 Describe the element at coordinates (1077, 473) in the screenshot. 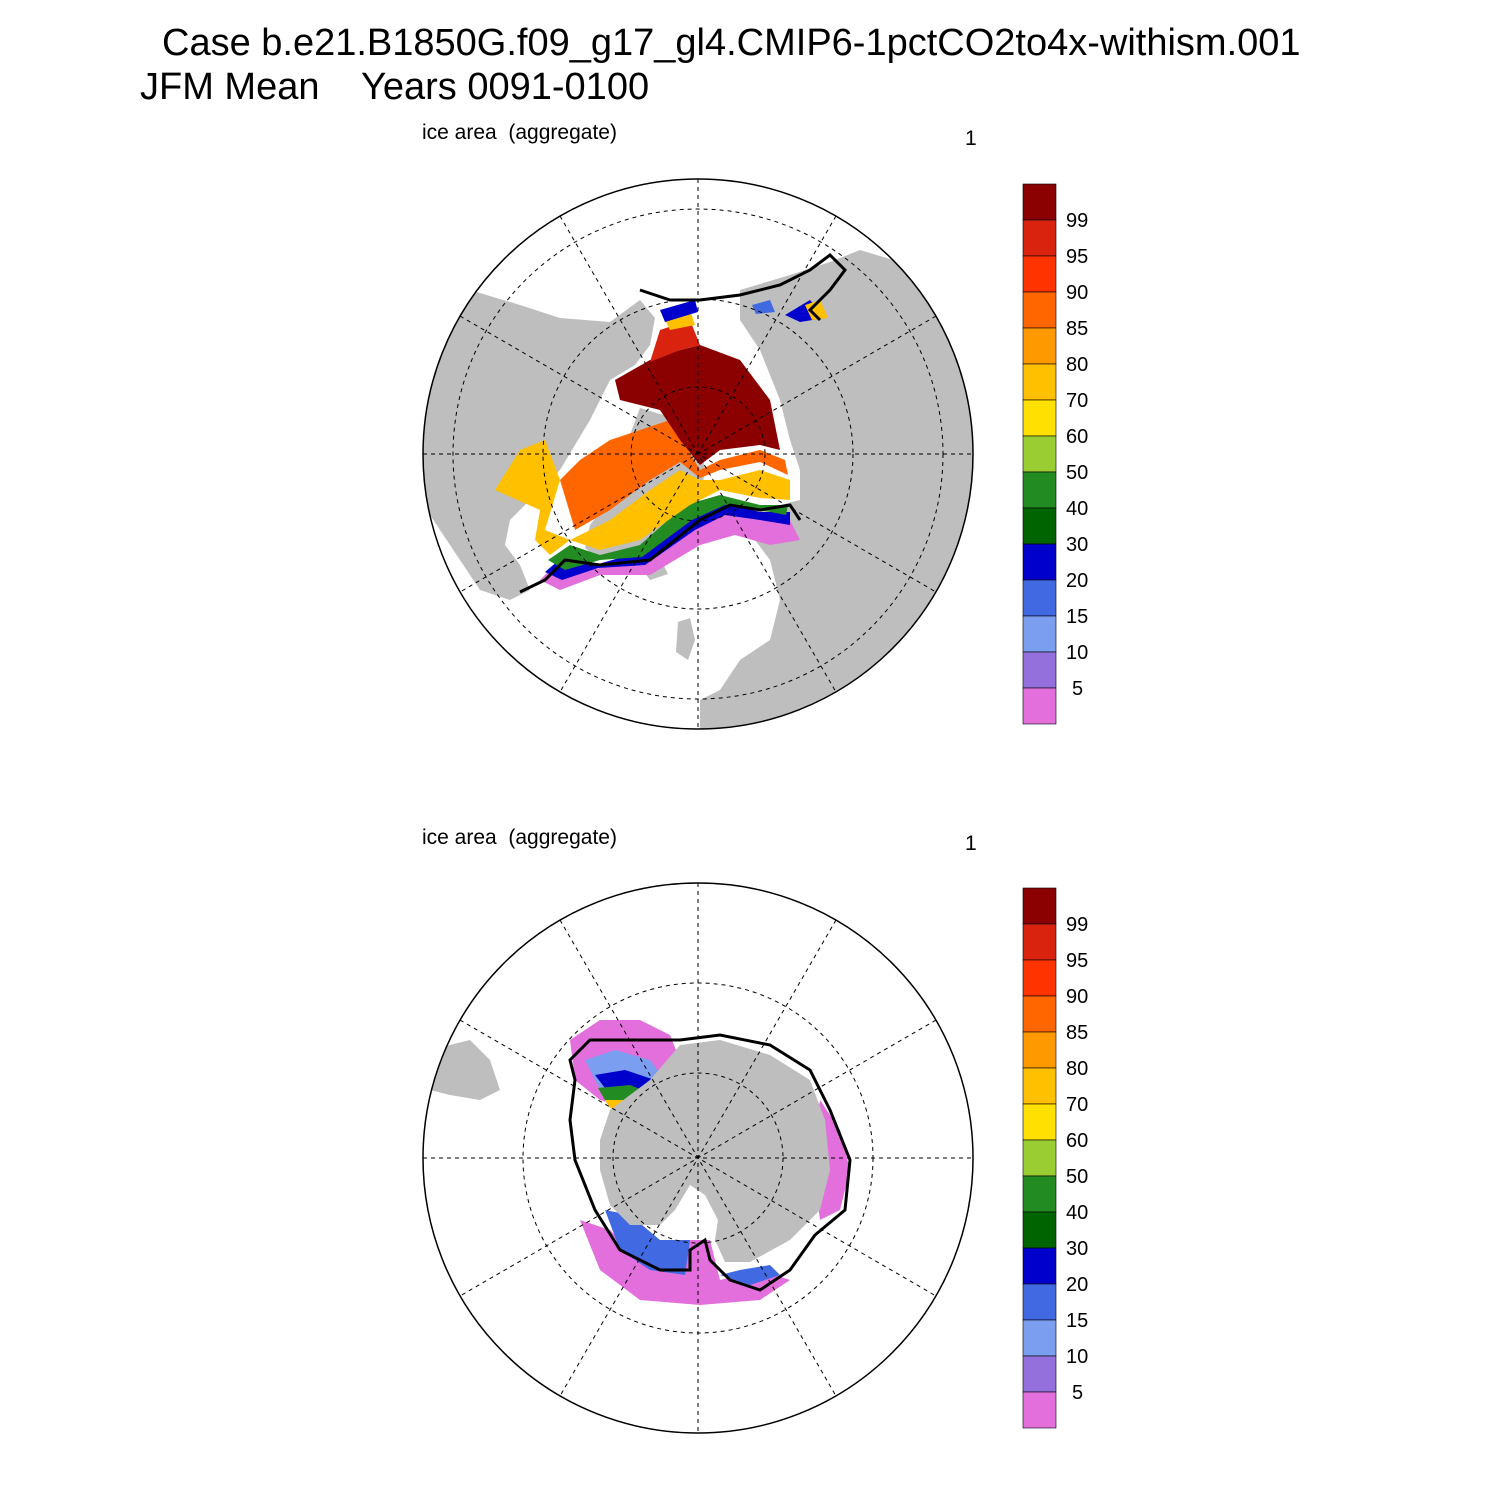

I see `north-colorbar-tick-label: 50` at that location.